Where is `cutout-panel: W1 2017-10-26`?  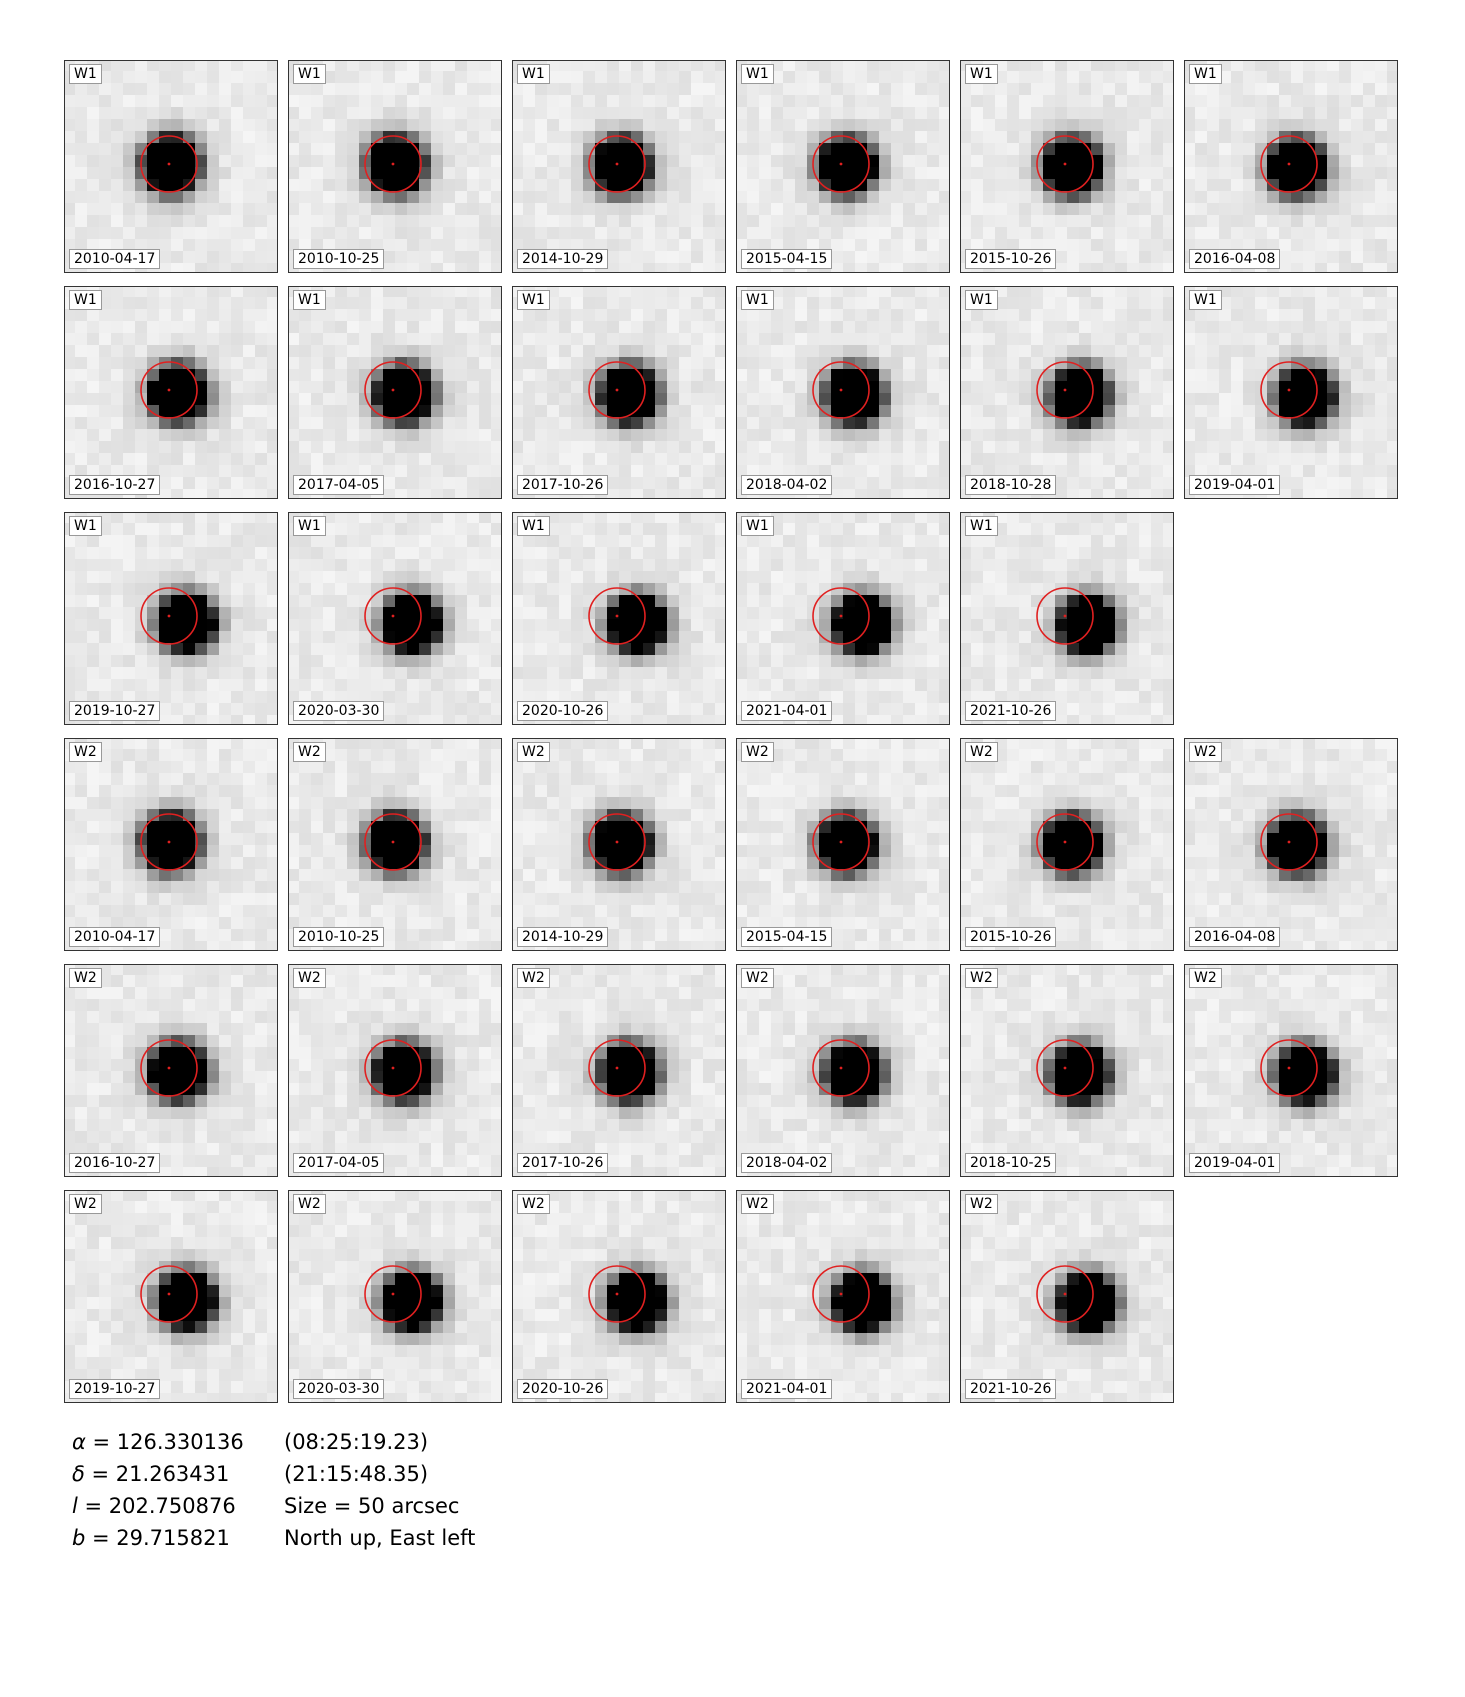
cutout-panel: W1 2017-10-26 is located at coordinates (619, 392).